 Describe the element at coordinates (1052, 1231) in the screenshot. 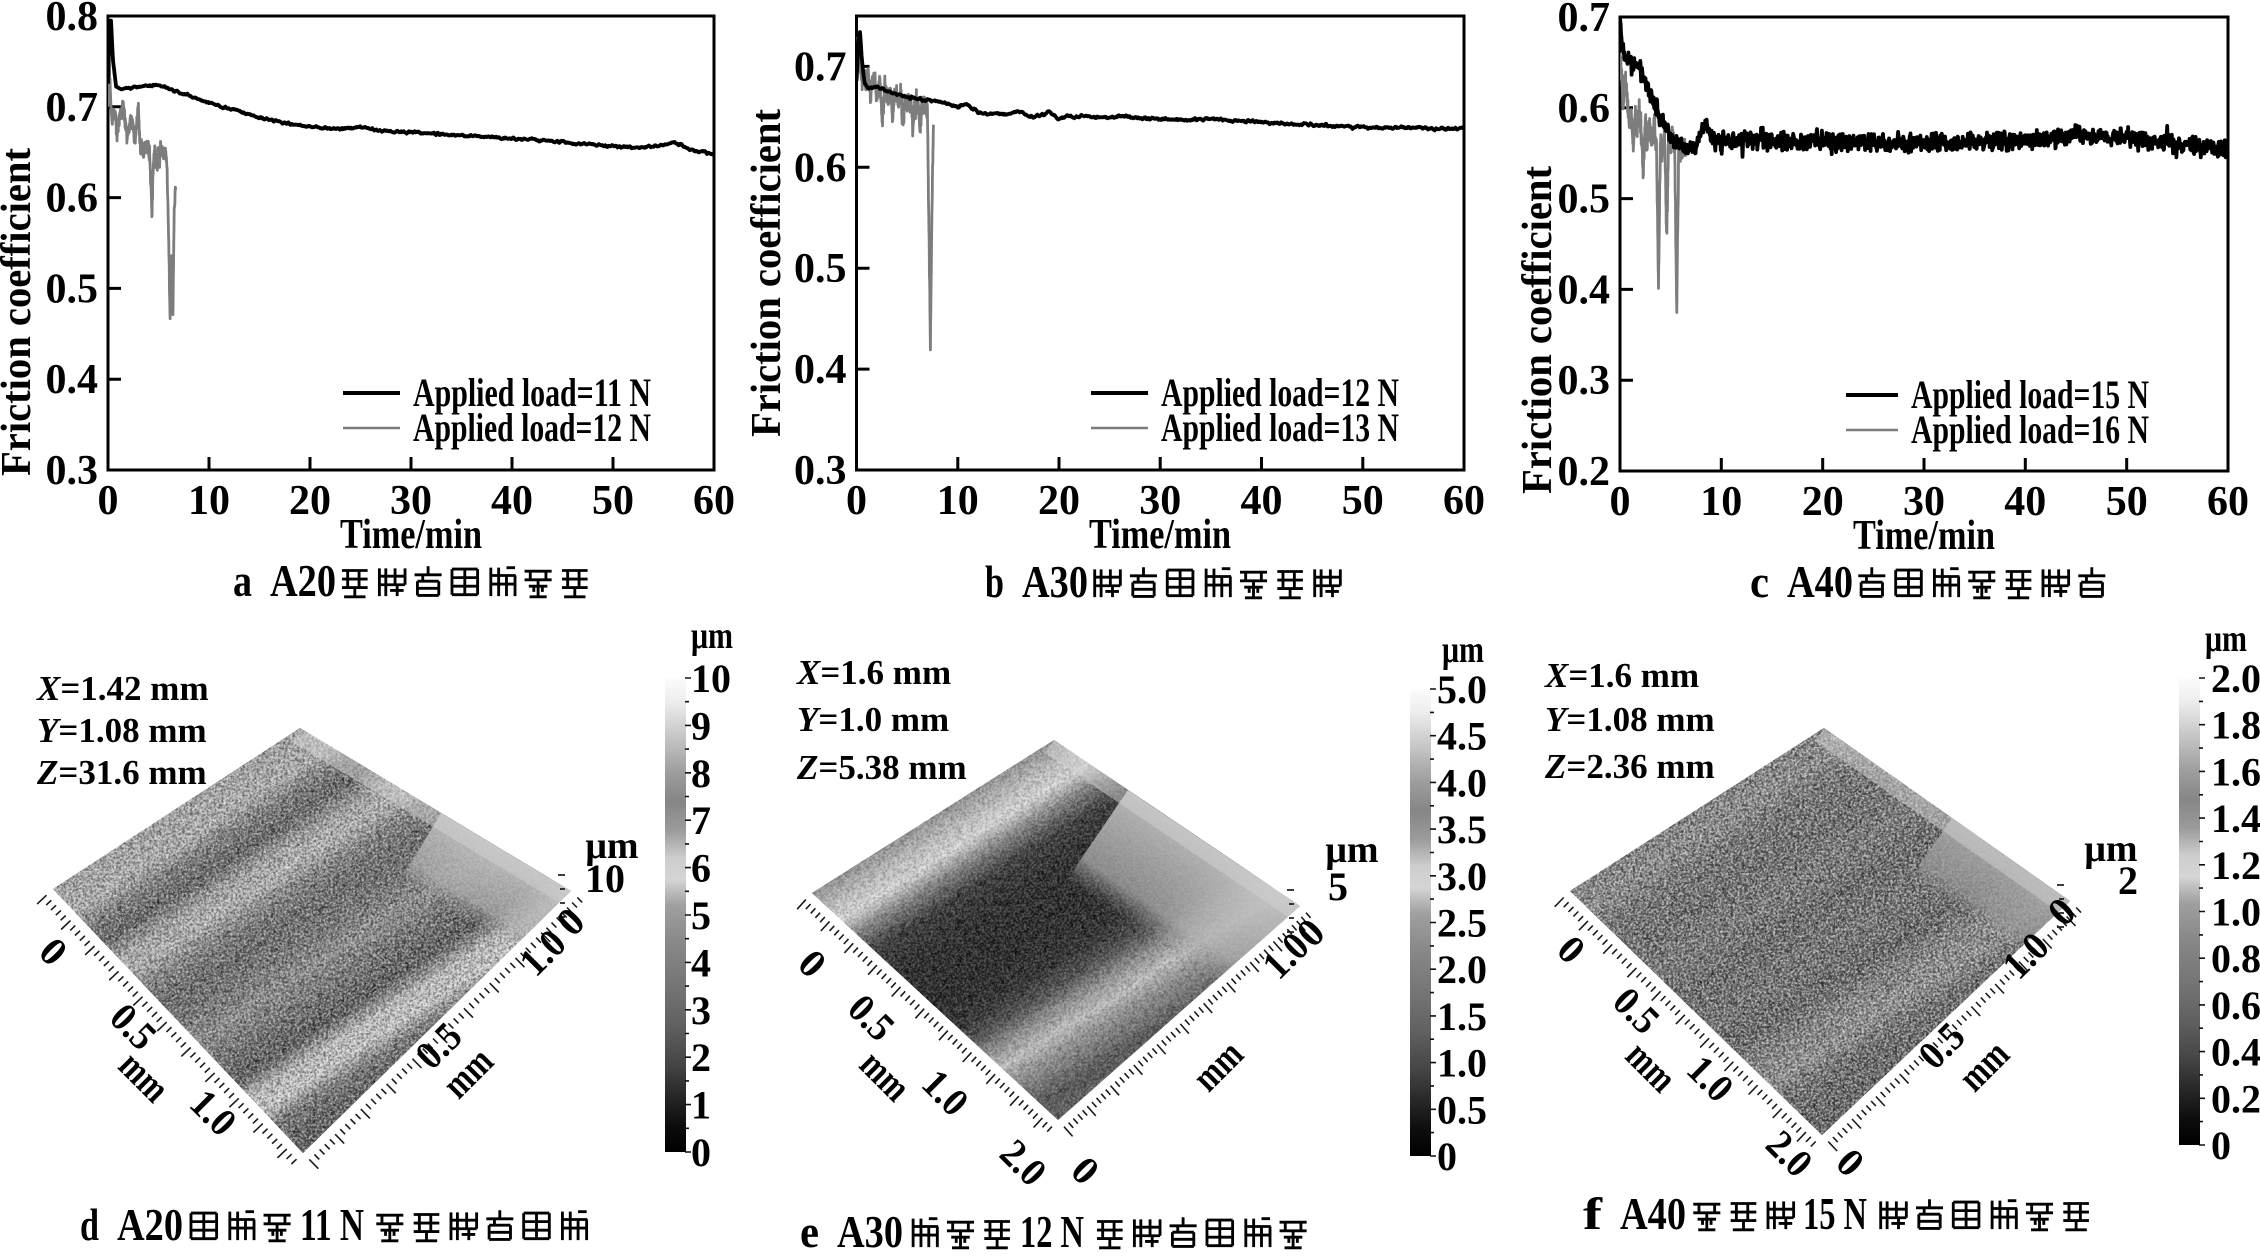

I see `svg-text: 12 N` at that location.